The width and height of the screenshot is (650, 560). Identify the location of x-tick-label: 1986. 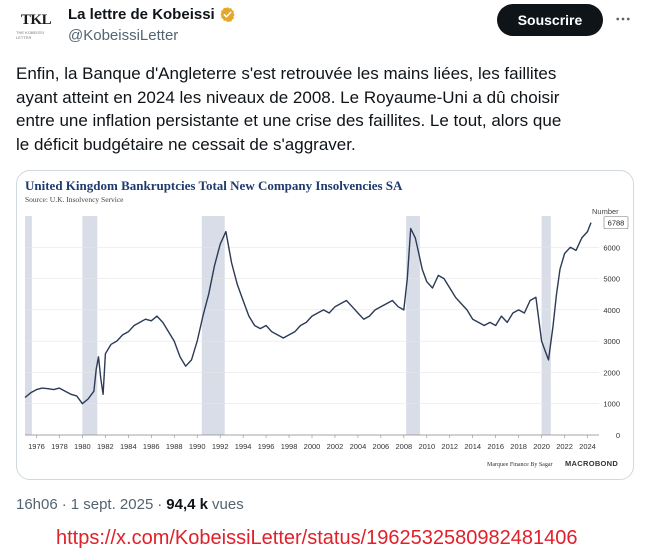
(151, 446).